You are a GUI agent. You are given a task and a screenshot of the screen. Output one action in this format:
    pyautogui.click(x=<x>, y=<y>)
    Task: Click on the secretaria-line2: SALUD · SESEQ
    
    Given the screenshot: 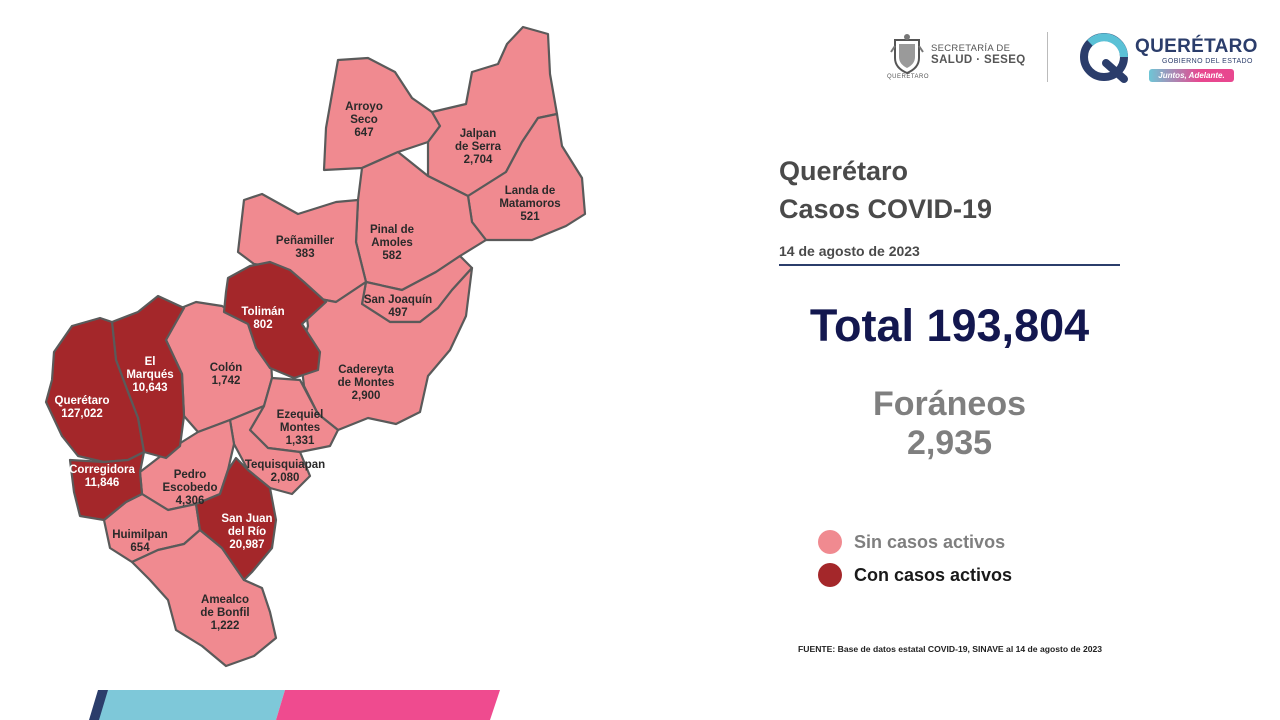 What is the action you would take?
    pyautogui.click(x=978, y=60)
    